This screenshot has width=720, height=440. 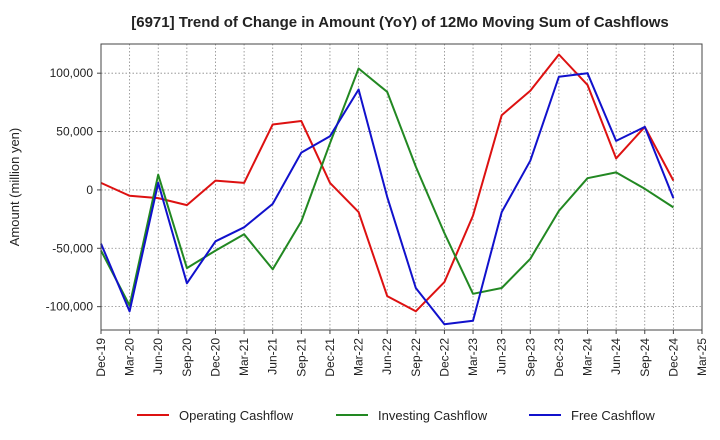 I want to click on x-tick-label: Sep-24, so click(x=645, y=357).